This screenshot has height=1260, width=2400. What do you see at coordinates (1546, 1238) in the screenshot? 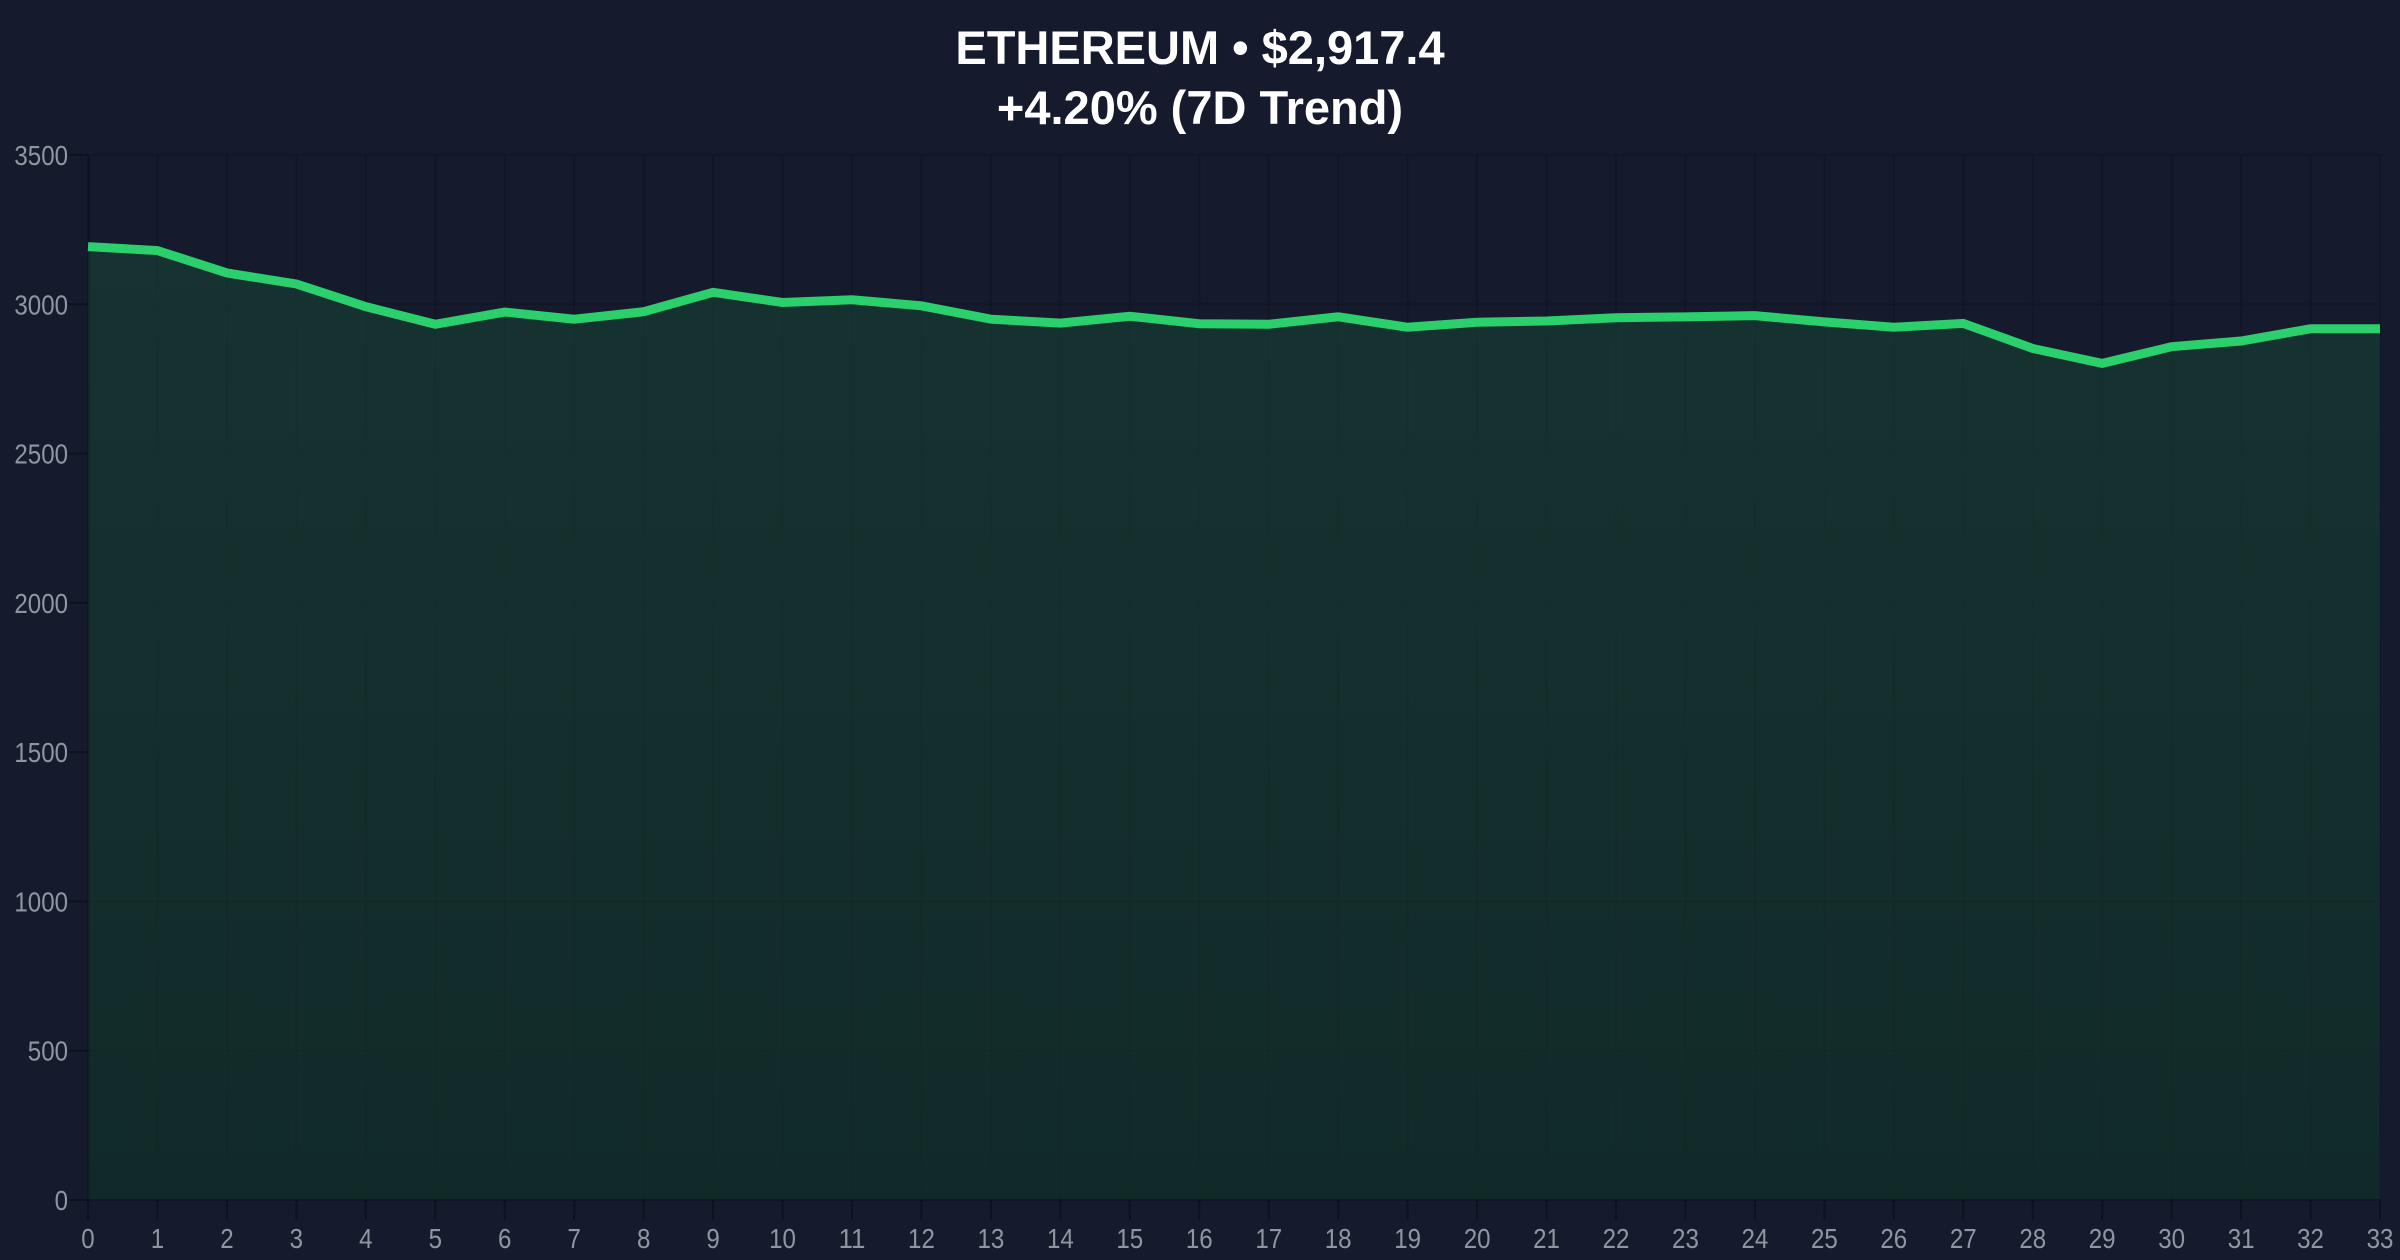
I see `svg-text: 21` at bounding box center [1546, 1238].